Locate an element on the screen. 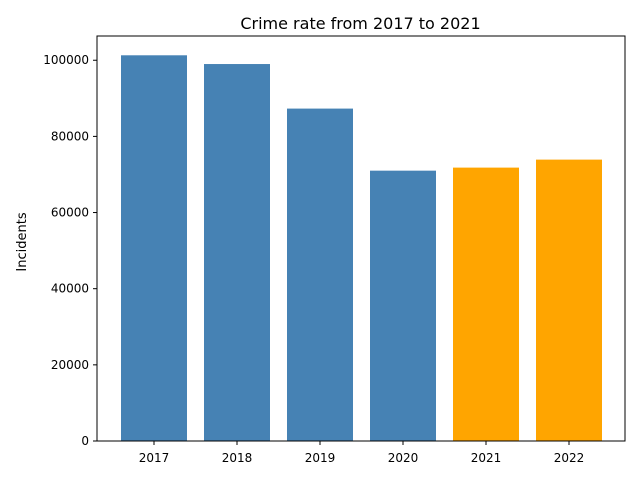 This screenshot has height=480, width=640. bar-2019 is located at coordinates (320, 274).